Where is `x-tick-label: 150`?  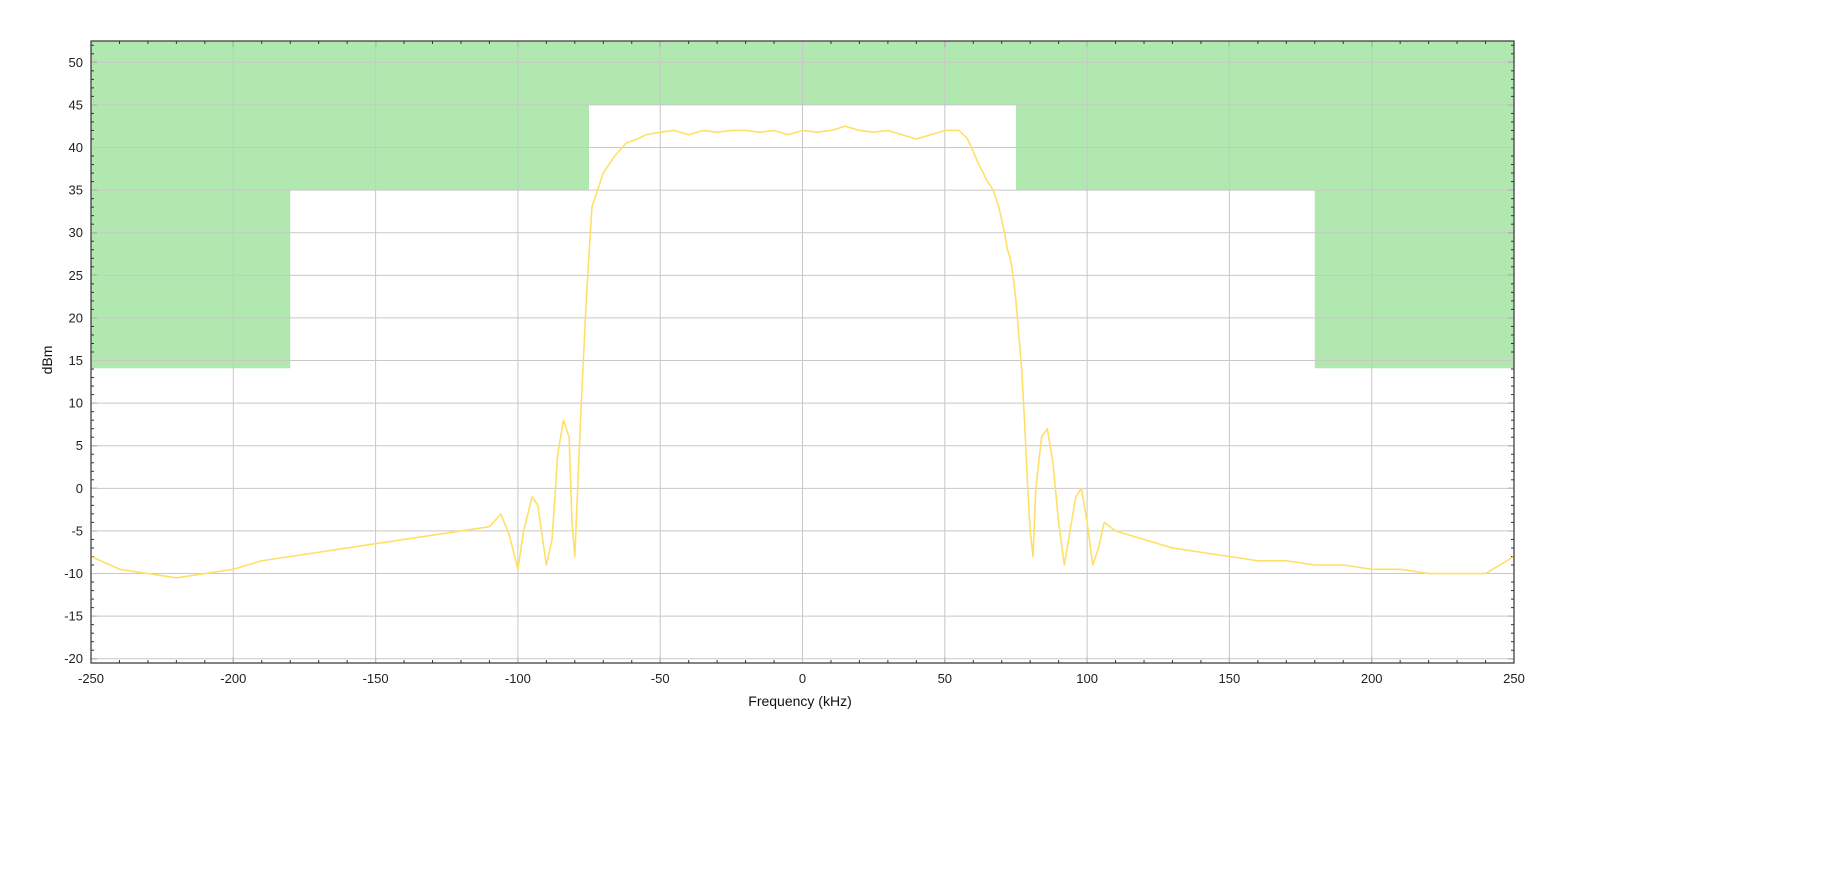
x-tick-label: 150 is located at coordinates (1230, 678).